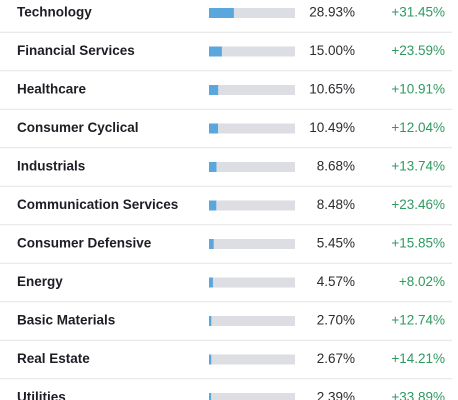 This screenshot has height=400, width=458. Describe the element at coordinates (418, 89) in the screenshot. I see `return-label: +10.91%` at that location.